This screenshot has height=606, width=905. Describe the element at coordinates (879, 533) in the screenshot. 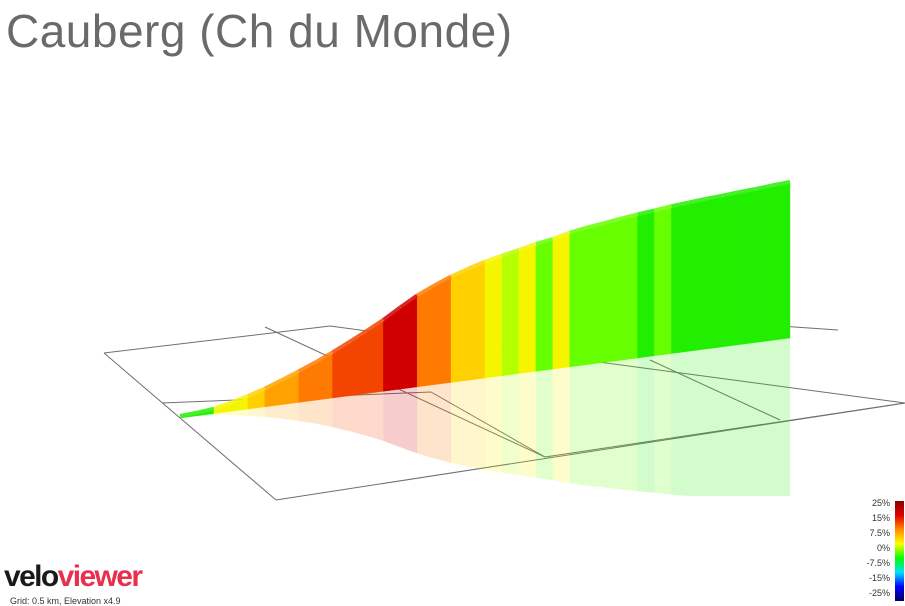

I see `scale-label: 7.5%` at that location.